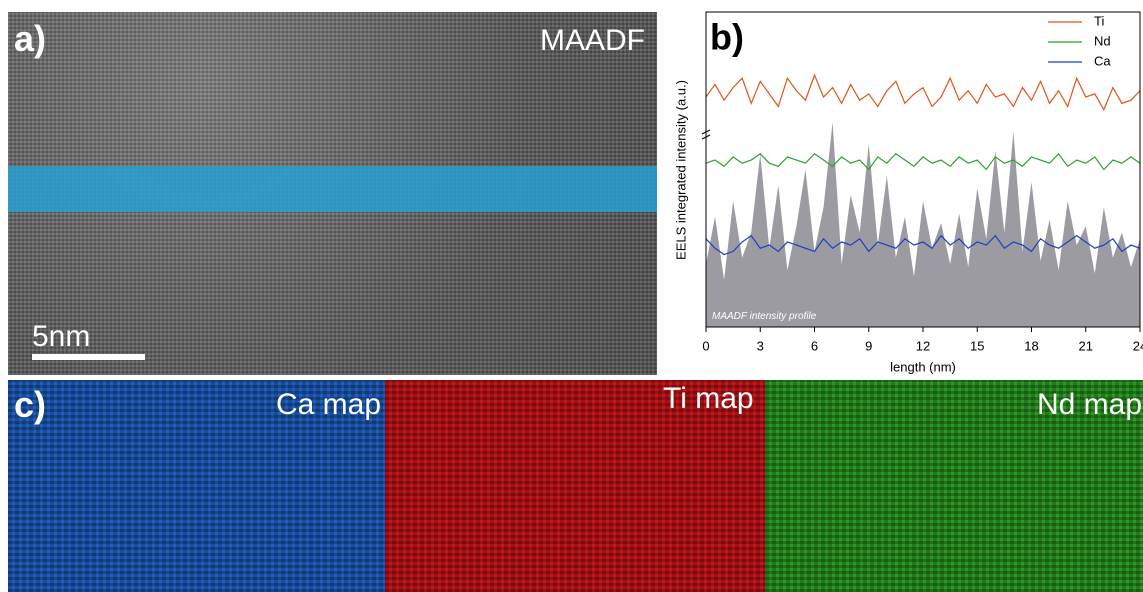 The height and width of the screenshot is (592, 1143). What do you see at coordinates (61, 336) in the screenshot?
I see `scale-bar-label: 5nm` at bounding box center [61, 336].